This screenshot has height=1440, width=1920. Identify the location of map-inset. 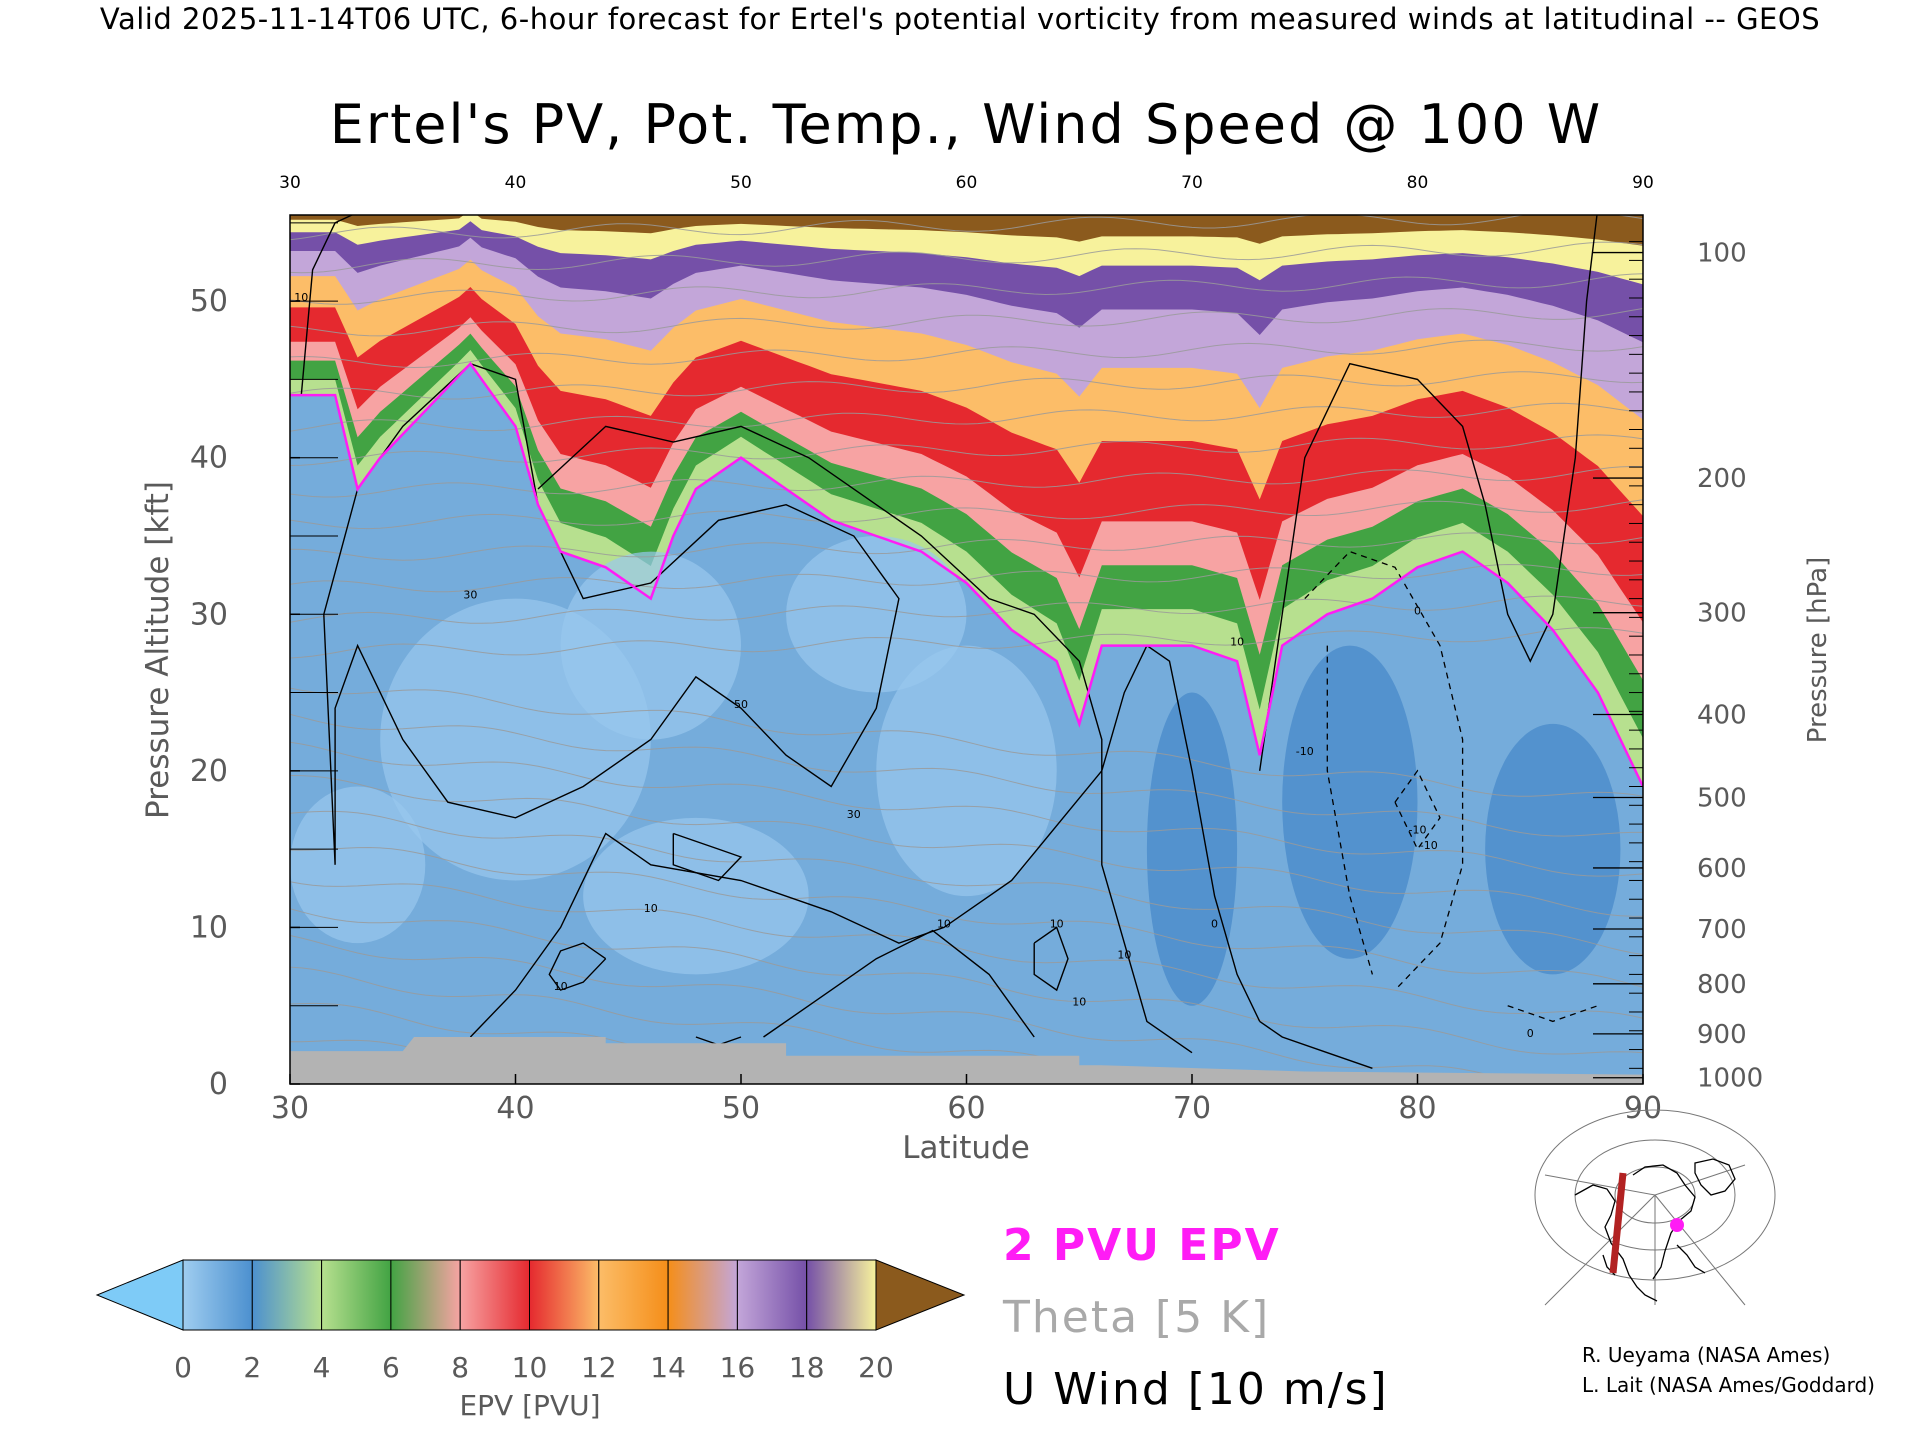
(1655, 1207).